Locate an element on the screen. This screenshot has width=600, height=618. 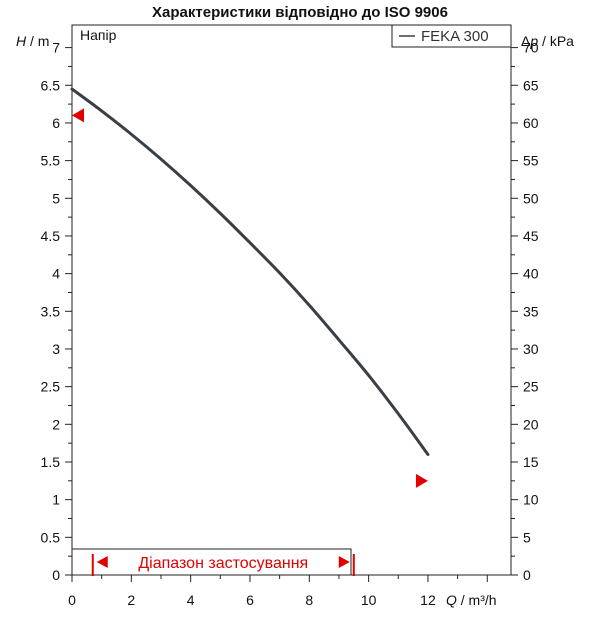
y-left-tick-label: 3 is located at coordinates (56, 349).